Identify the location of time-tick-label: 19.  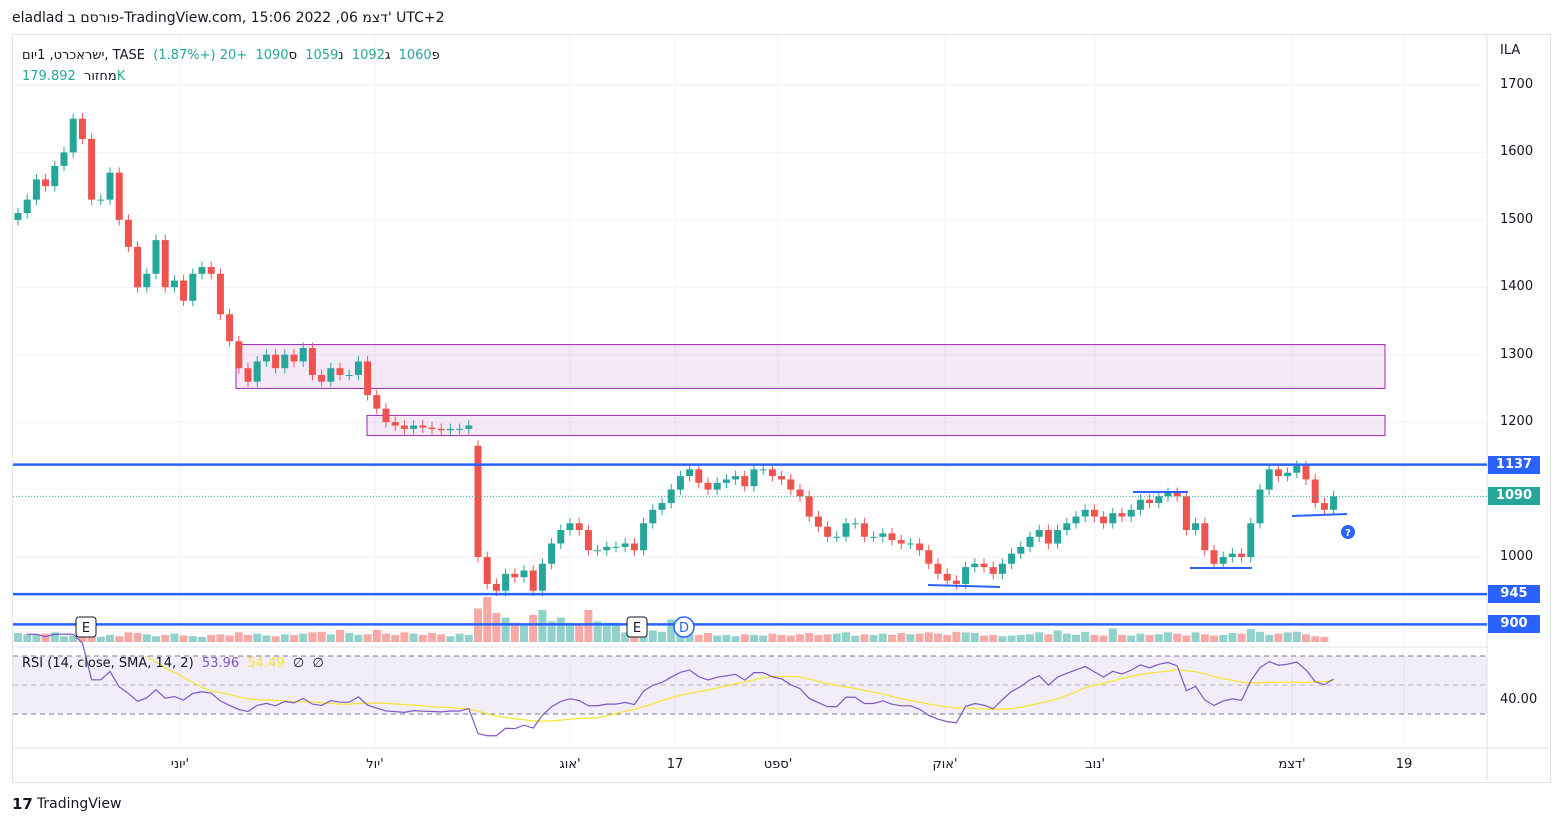
(1404, 764).